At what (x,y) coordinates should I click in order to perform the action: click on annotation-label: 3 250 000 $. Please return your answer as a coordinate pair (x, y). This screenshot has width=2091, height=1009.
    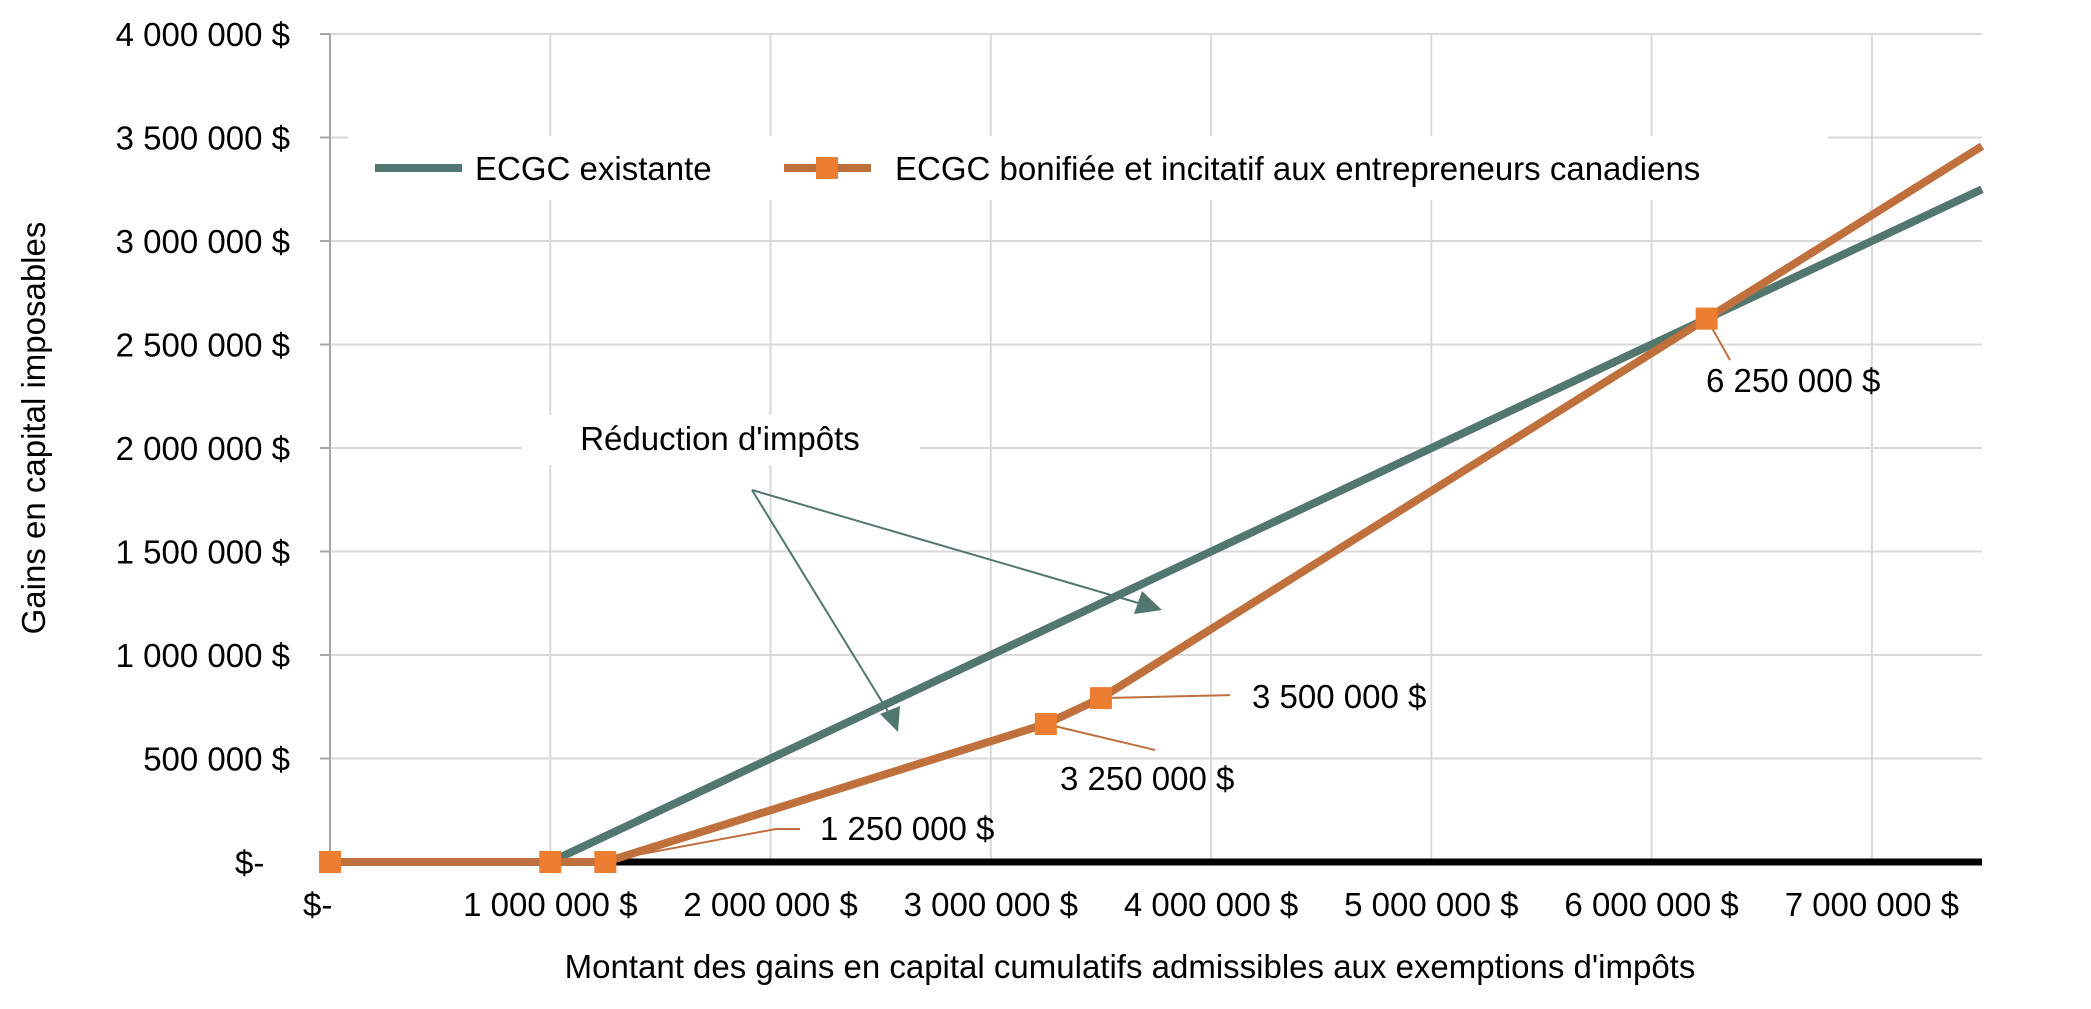
    Looking at the image, I should click on (1147, 778).